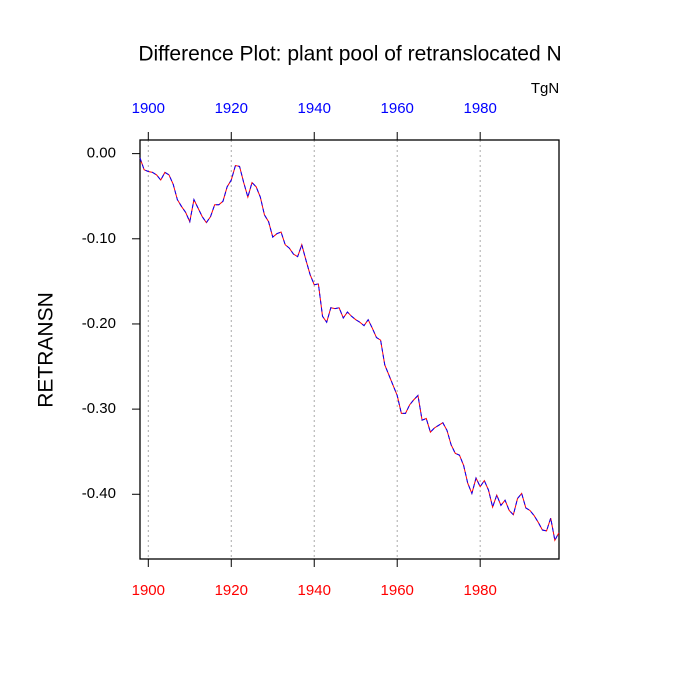 This screenshot has width=700, height=700. What do you see at coordinates (314, 108) in the screenshot?
I see `top-x-tick-label: 1940` at bounding box center [314, 108].